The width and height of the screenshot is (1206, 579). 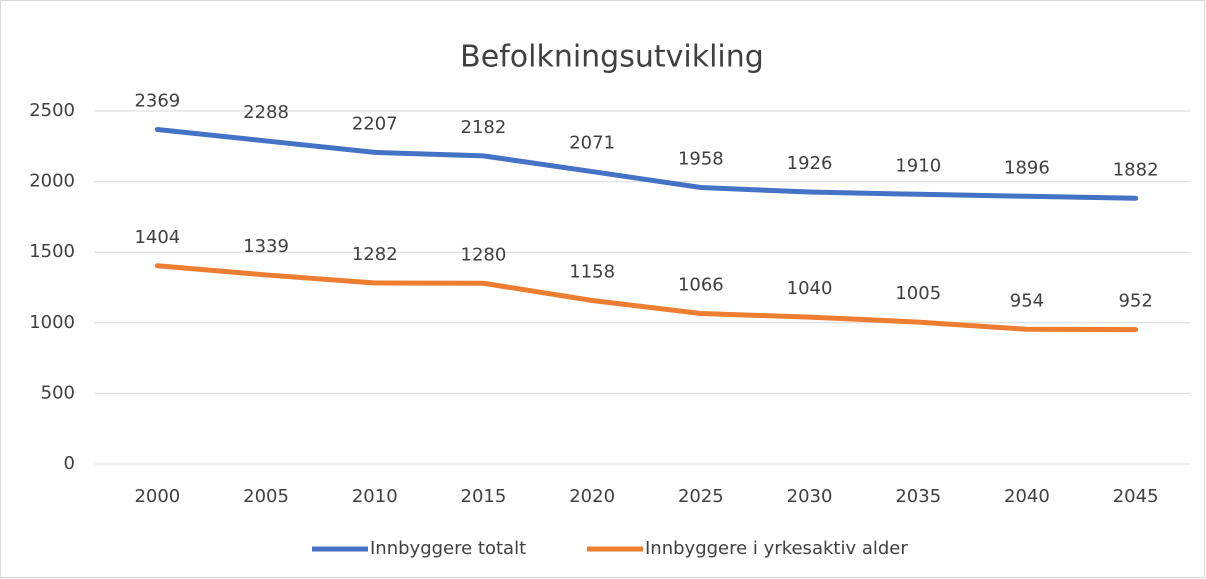 What do you see at coordinates (484, 254) in the screenshot?
I see `data-label: 1280` at bounding box center [484, 254].